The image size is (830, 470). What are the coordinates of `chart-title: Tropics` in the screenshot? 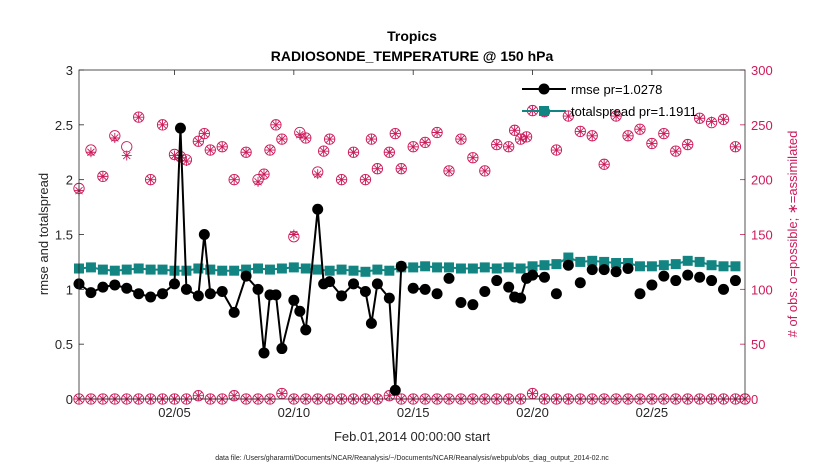 It's located at (412, 36).